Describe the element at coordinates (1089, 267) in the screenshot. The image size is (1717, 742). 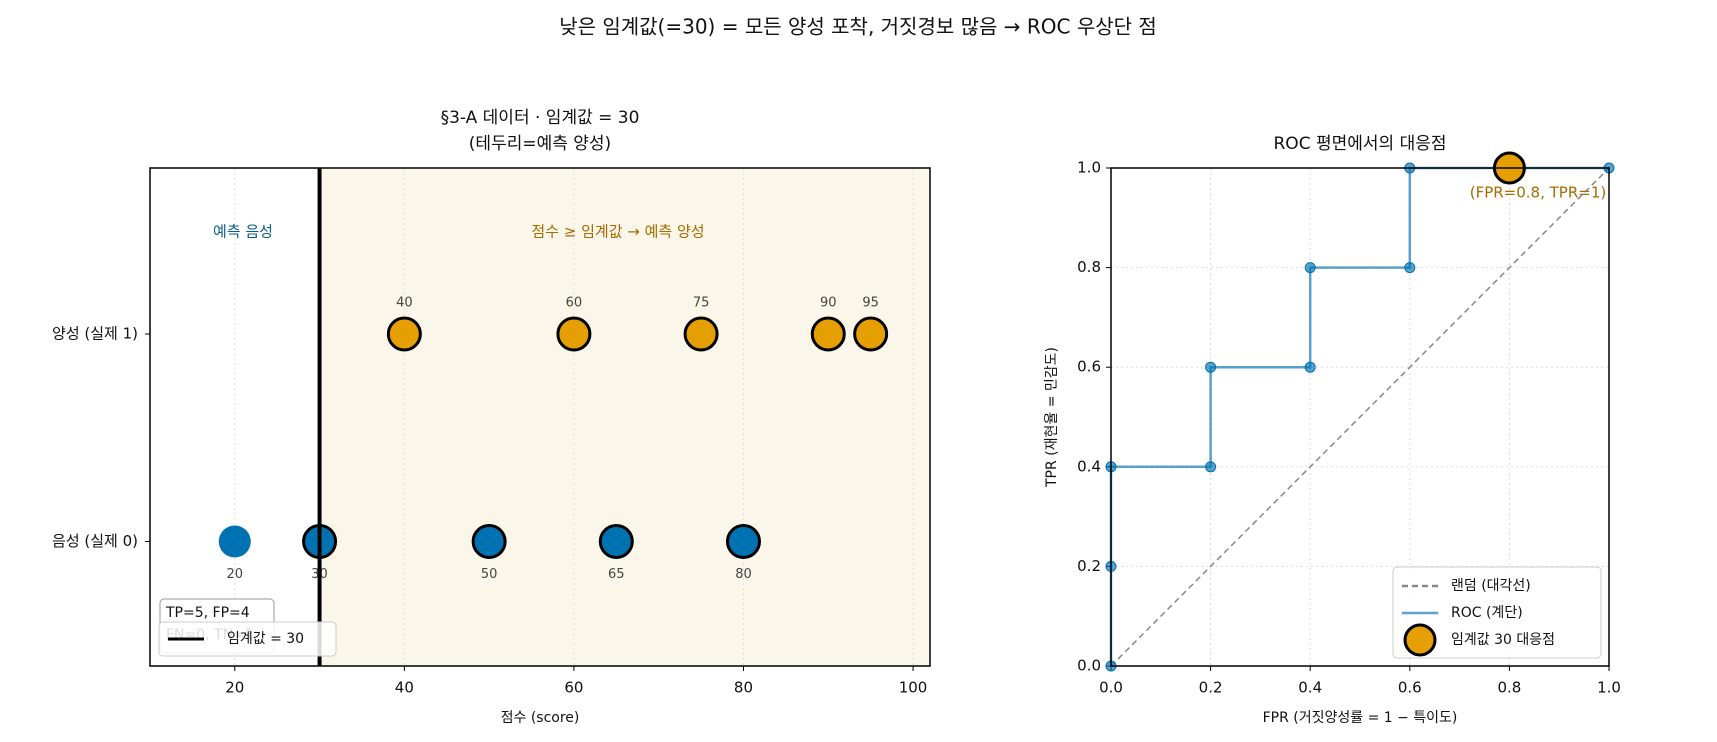
I see `y-tick-label: 0.8` at that location.